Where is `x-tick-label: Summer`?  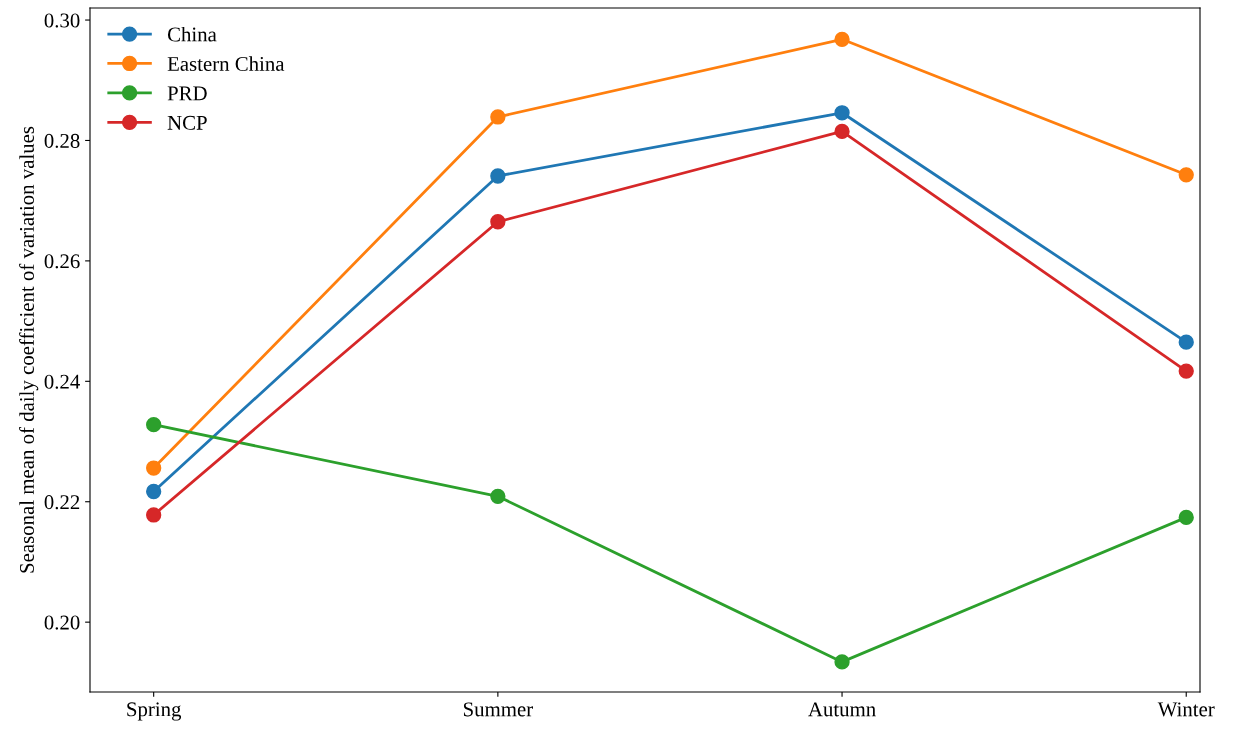 x-tick-label: Summer is located at coordinates (498, 709).